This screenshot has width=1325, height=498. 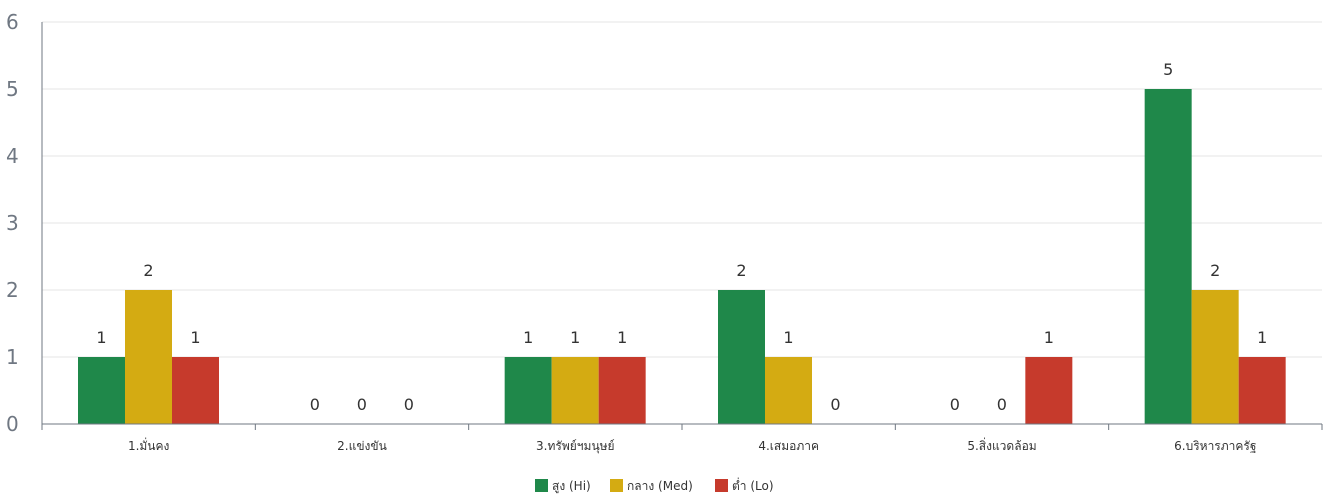 I want to click on legend: สูง (Hi) กลาง (Med) ต่ำ (Lo), so click(x=654, y=485).